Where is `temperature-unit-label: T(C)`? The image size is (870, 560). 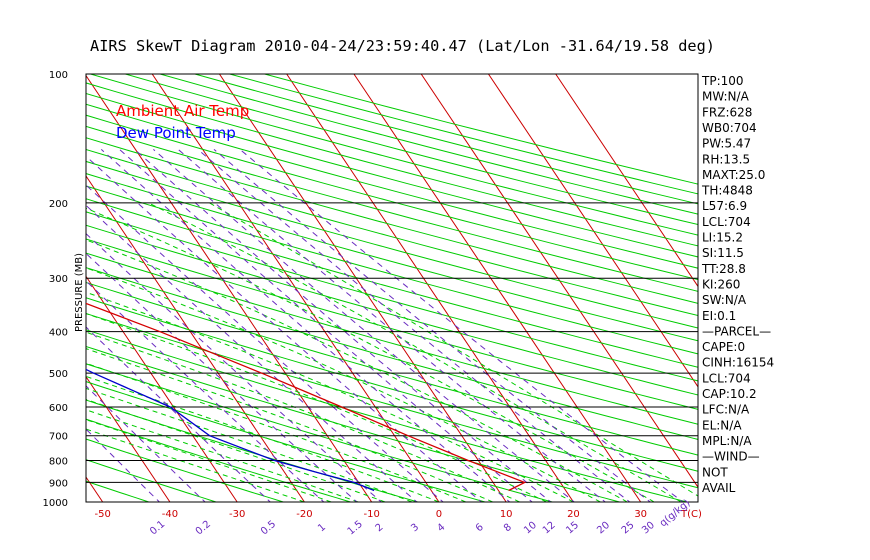 temperature-unit-label: T(C) is located at coordinates (691, 514).